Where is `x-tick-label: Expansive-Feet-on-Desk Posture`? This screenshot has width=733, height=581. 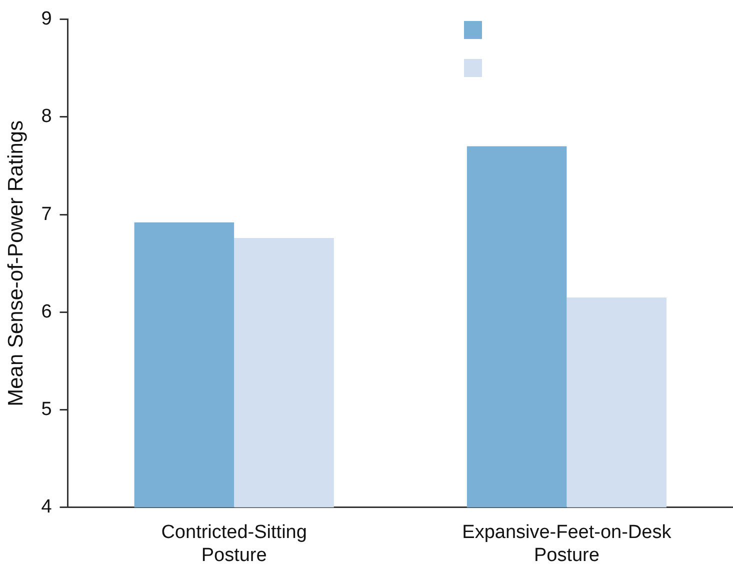
x-tick-label: Expansive-Feet-on-Desk Posture is located at coordinates (567, 544).